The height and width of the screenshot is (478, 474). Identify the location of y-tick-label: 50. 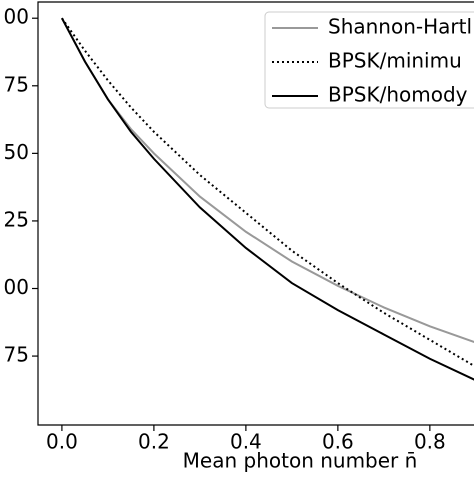
(16, 152).